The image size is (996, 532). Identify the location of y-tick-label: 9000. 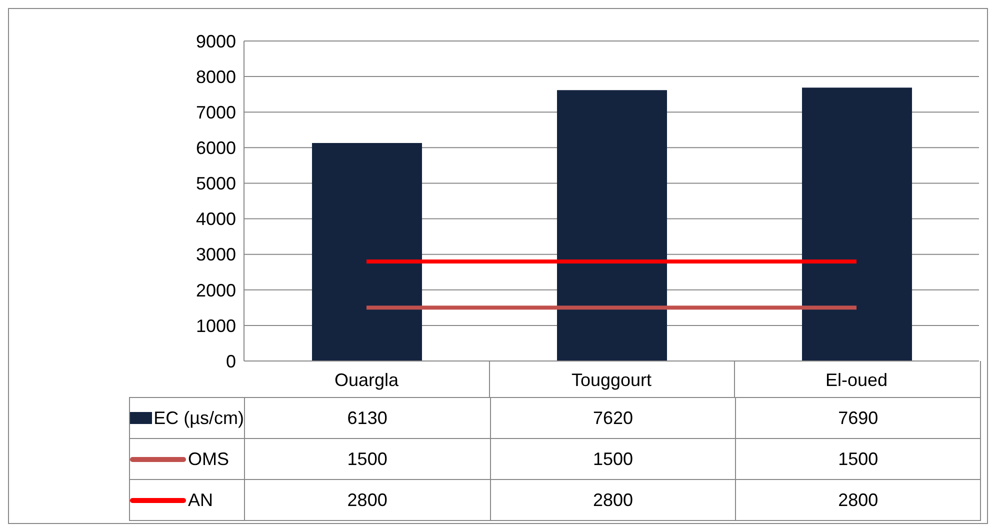
(216, 41).